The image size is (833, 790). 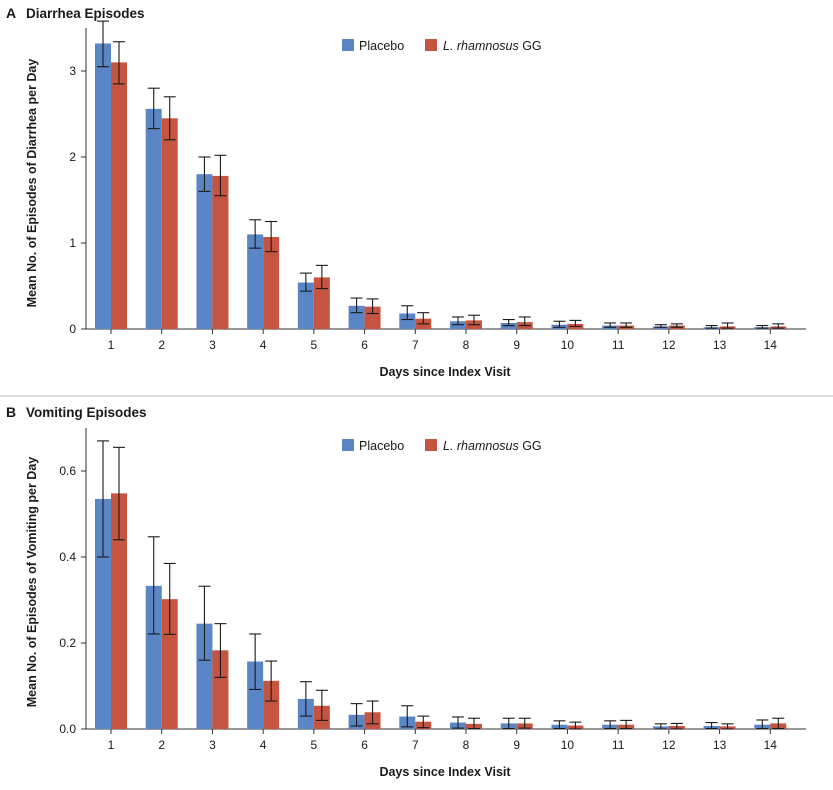 I want to click on panel-a-y-tick-label: 3, so click(x=72, y=71).